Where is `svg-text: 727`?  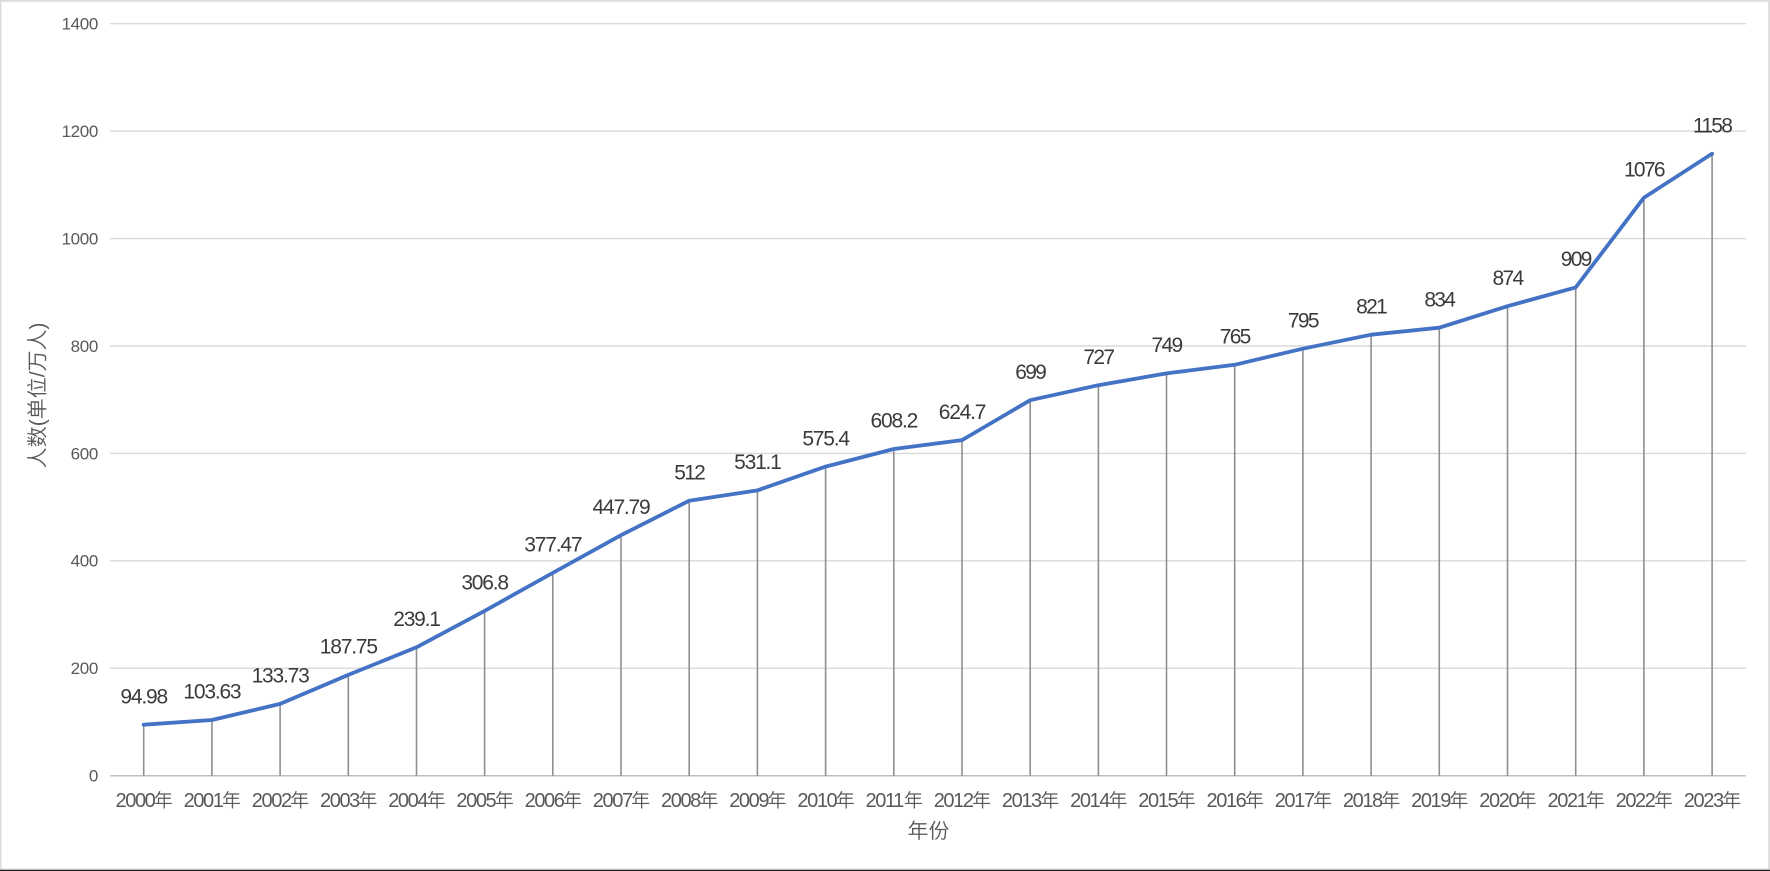
svg-text: 727 is located at coordinates (1098, 357).